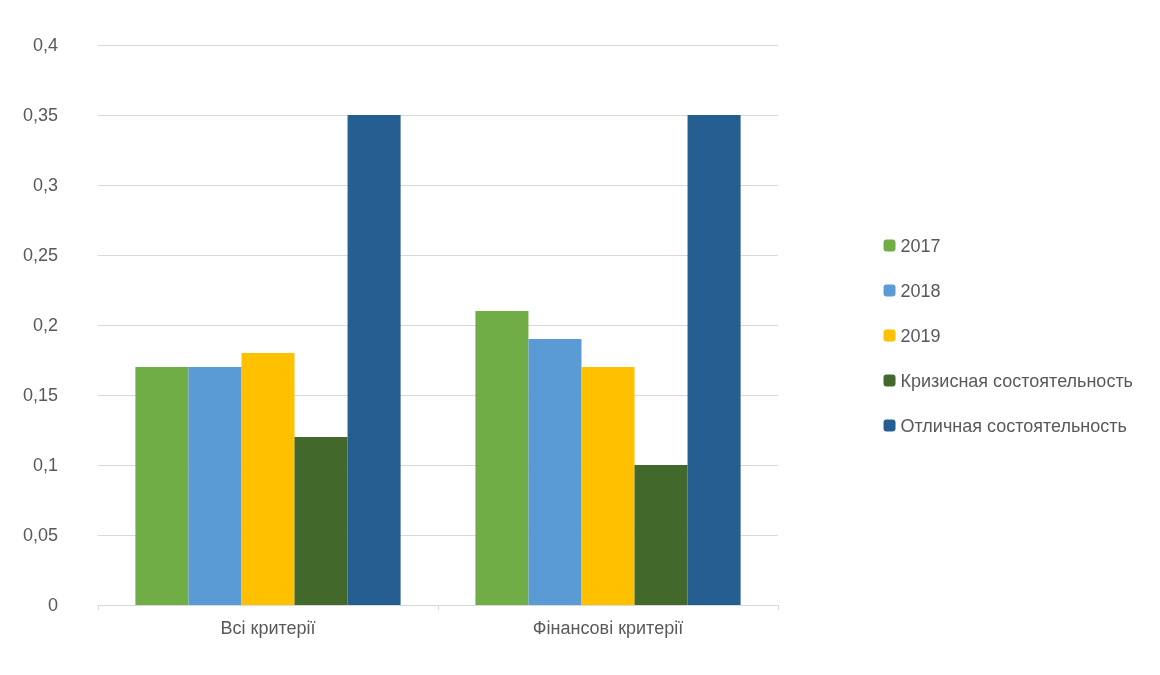  What do you see at coordinates (268, 628) in the screenshot?
I see `x-tick-label: Всі критерії` at bounding box center [268, 628].